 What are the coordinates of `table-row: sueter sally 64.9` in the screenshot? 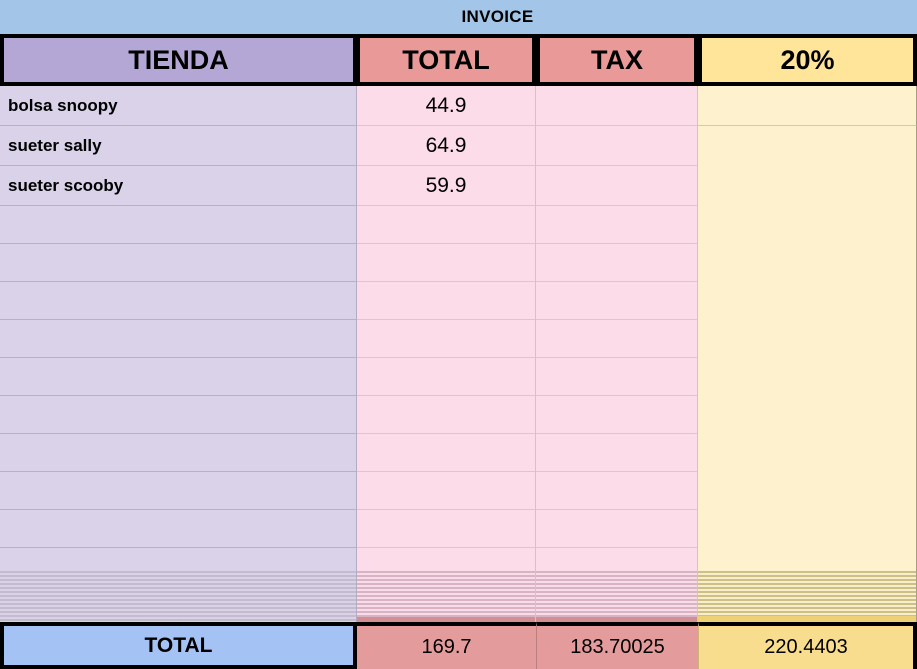 It's located at (458, 146).